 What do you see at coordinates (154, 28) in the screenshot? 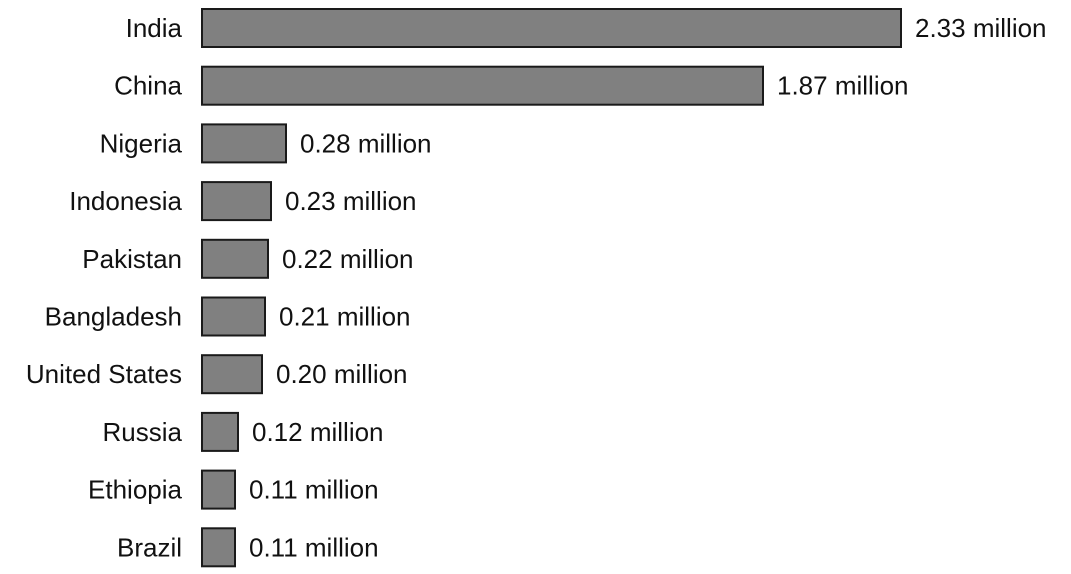
I see `category-label: India` at bounding box center [154, 28].